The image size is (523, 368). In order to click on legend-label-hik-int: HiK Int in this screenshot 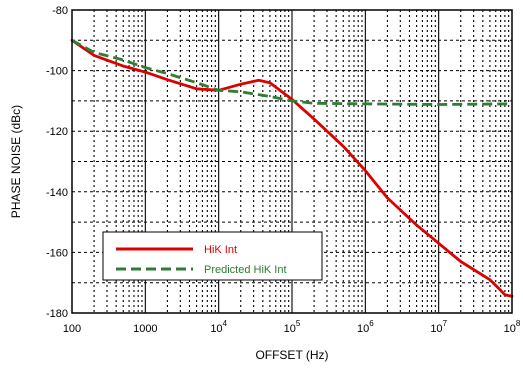, I will do `click(220, 250)`.